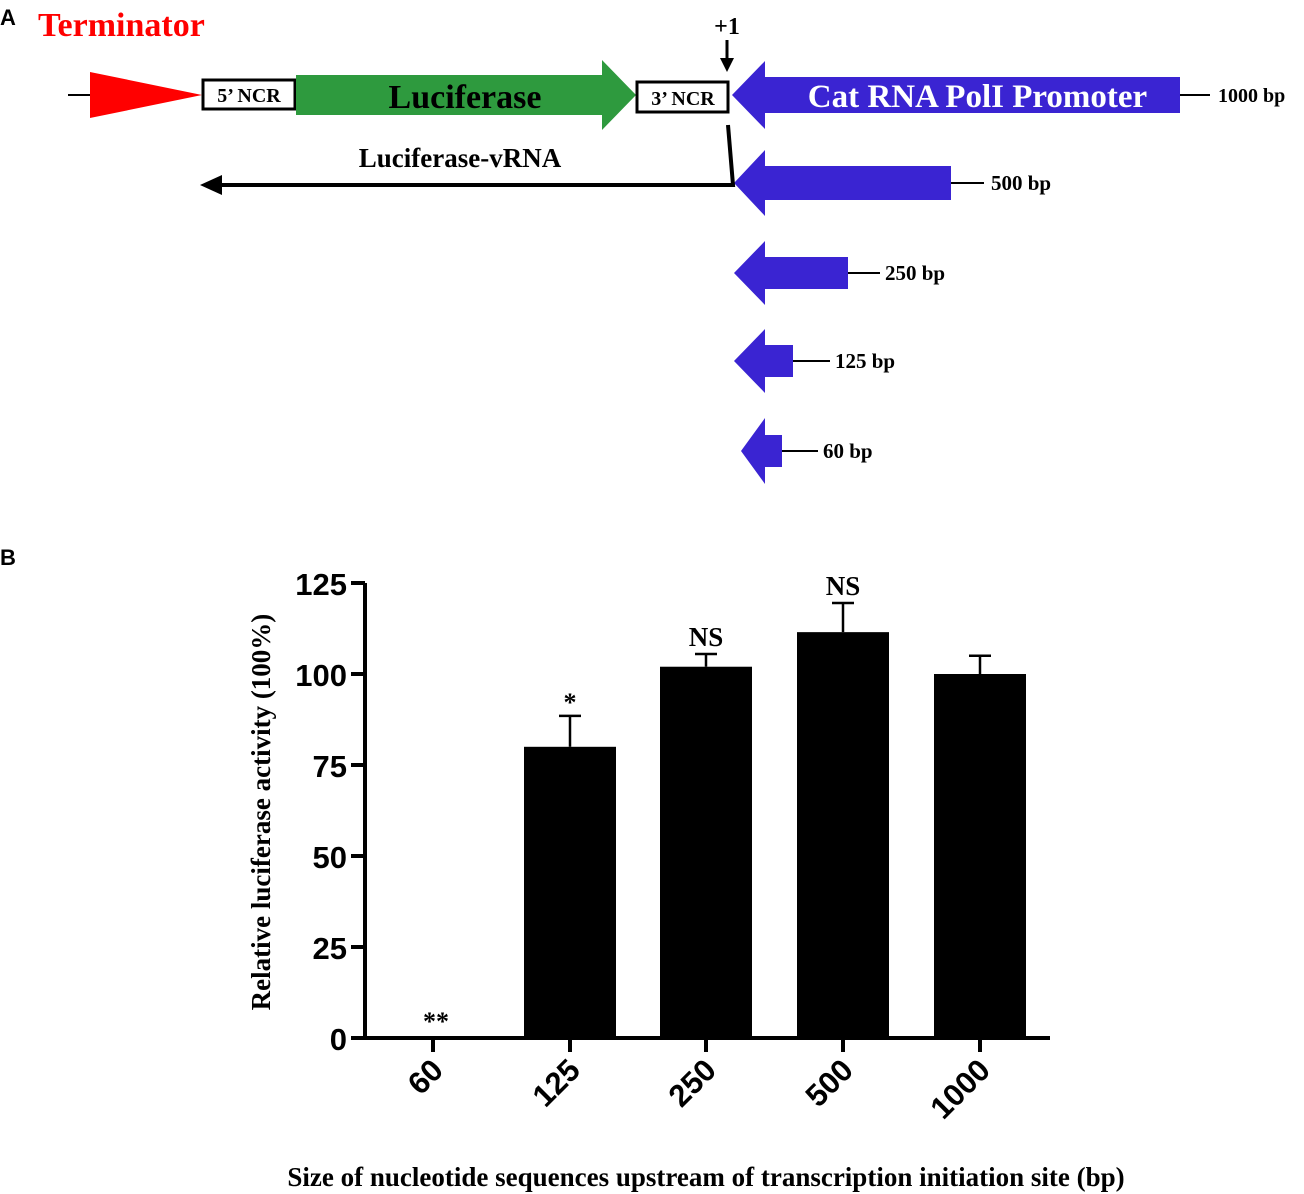  What do you see at coordinates (570, 702) in the screenshot?
I see `significance-label-125: *` at bounding box center [570, 702].